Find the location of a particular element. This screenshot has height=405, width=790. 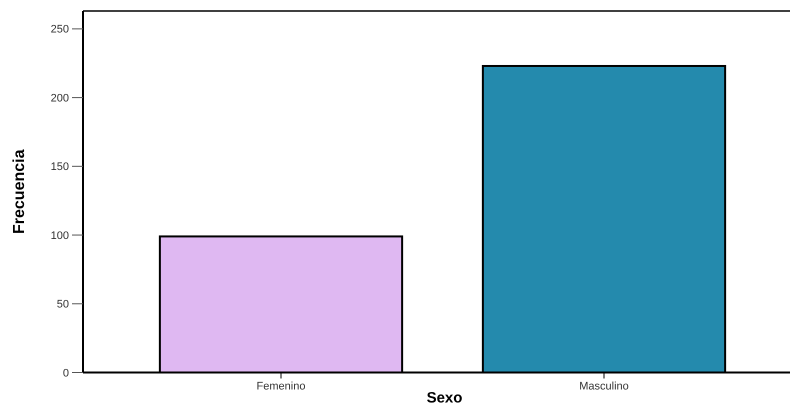

y-axis-title: Frecuencia is located at coordinates (19, 191).